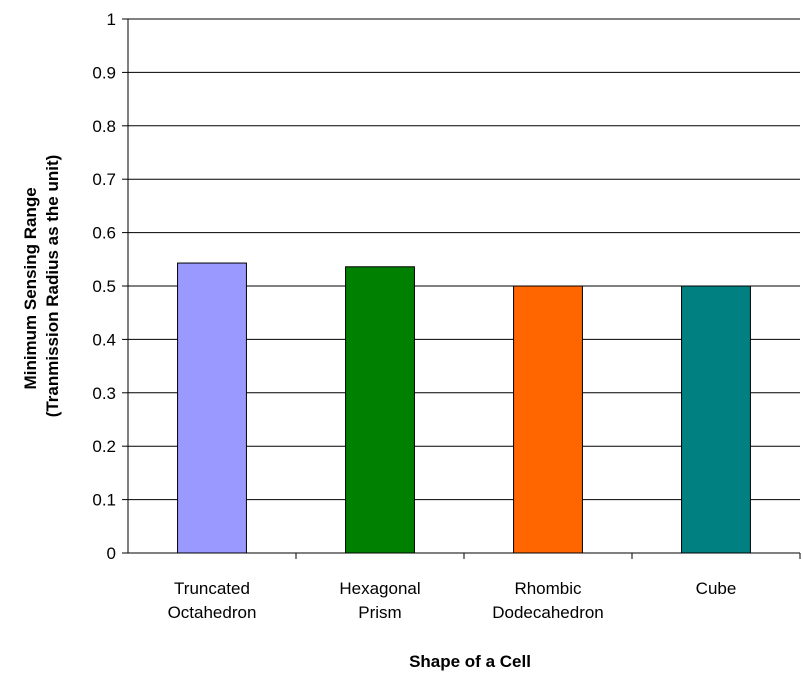 Image resolution: width=803 pixels, height=675 pixels. What do you see at coordinates (104, 179) in the screenshot?
I see `y-tick-label: 0.7` at bounding box center [104, 179].